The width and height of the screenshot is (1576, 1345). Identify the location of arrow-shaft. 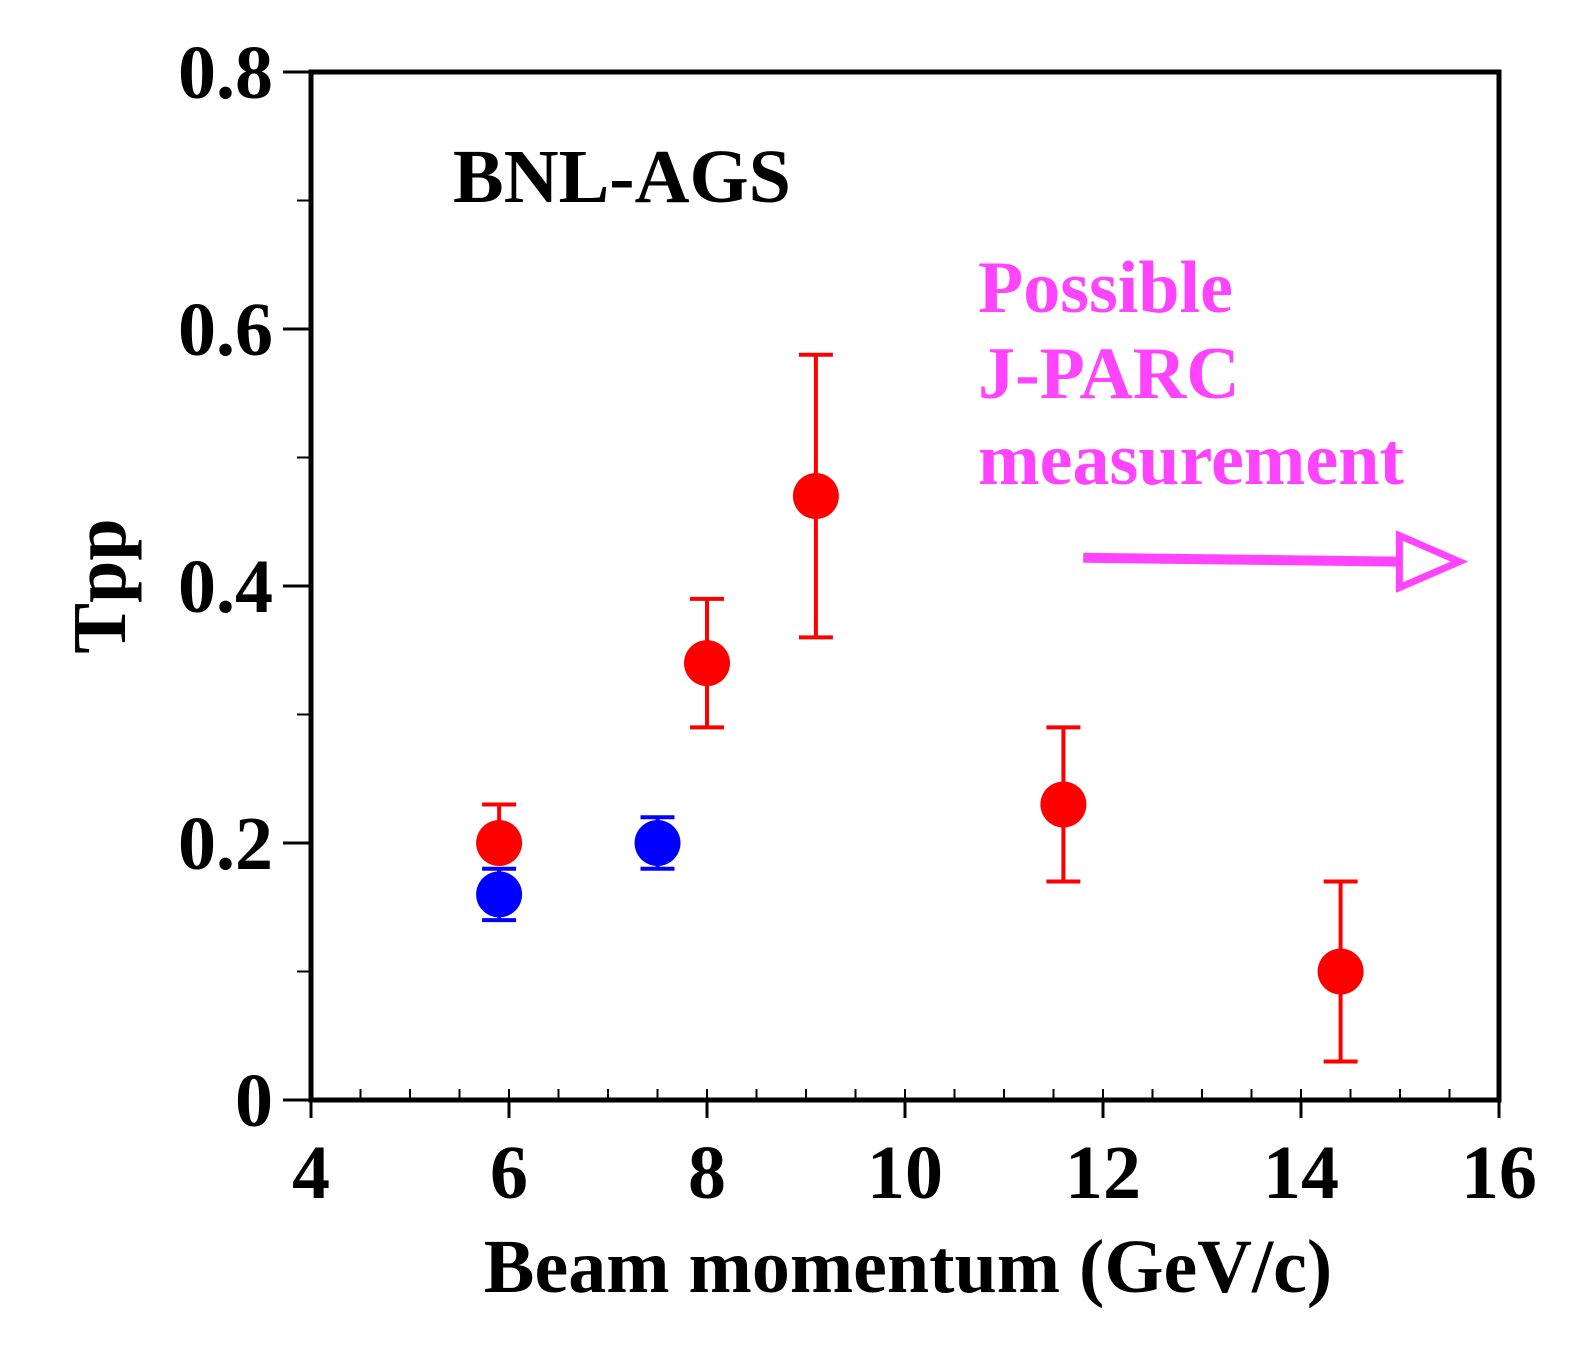
(1241, 559).